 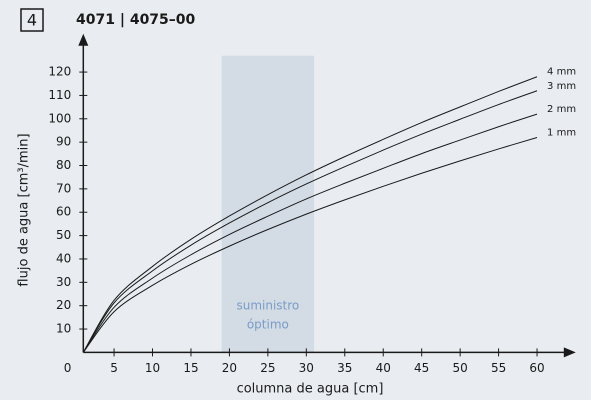 I want to click on badge: 4, so click(x=32, y=20).